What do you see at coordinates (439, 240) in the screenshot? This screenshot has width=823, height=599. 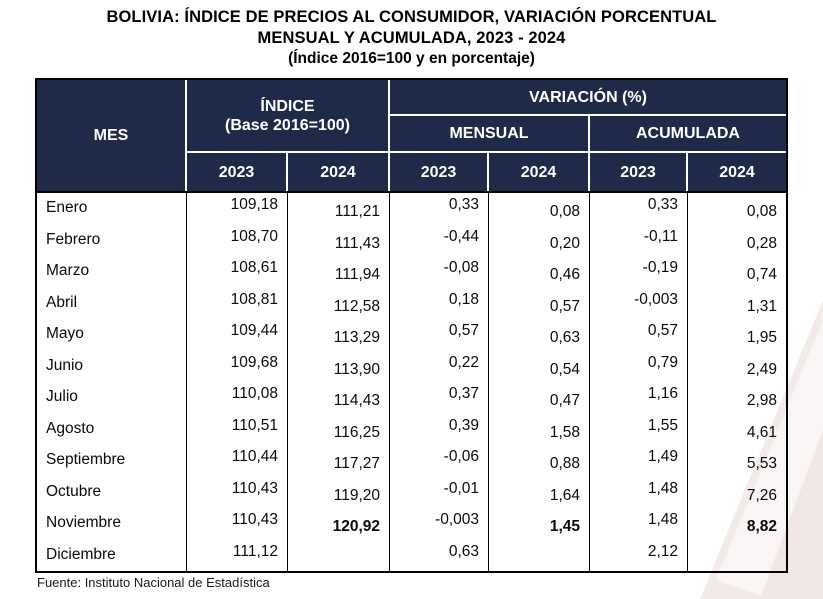 I see `cell-mensual-2023: -0,44` at bounding box center [439, 240].